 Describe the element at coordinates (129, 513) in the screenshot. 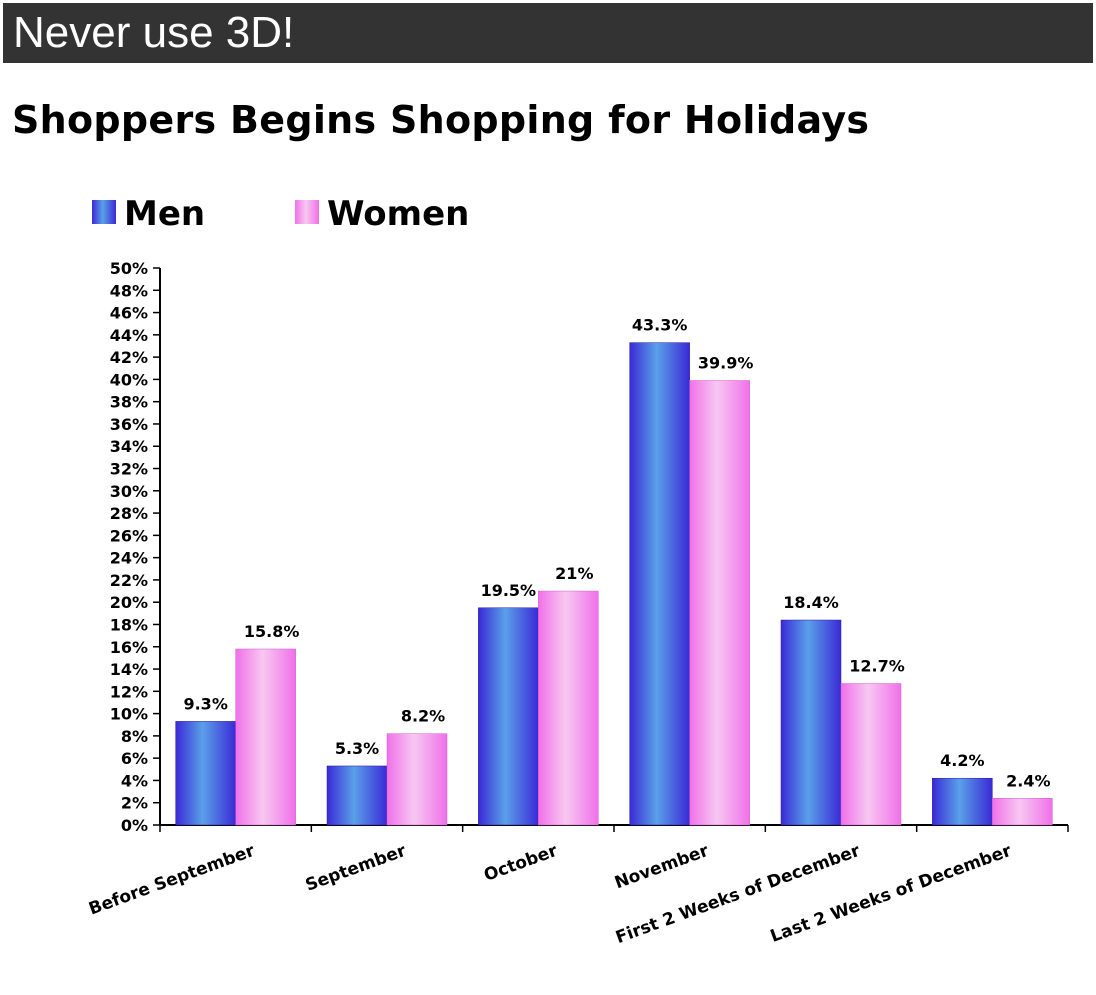

I see `y-tick-label: 28%` at that location.